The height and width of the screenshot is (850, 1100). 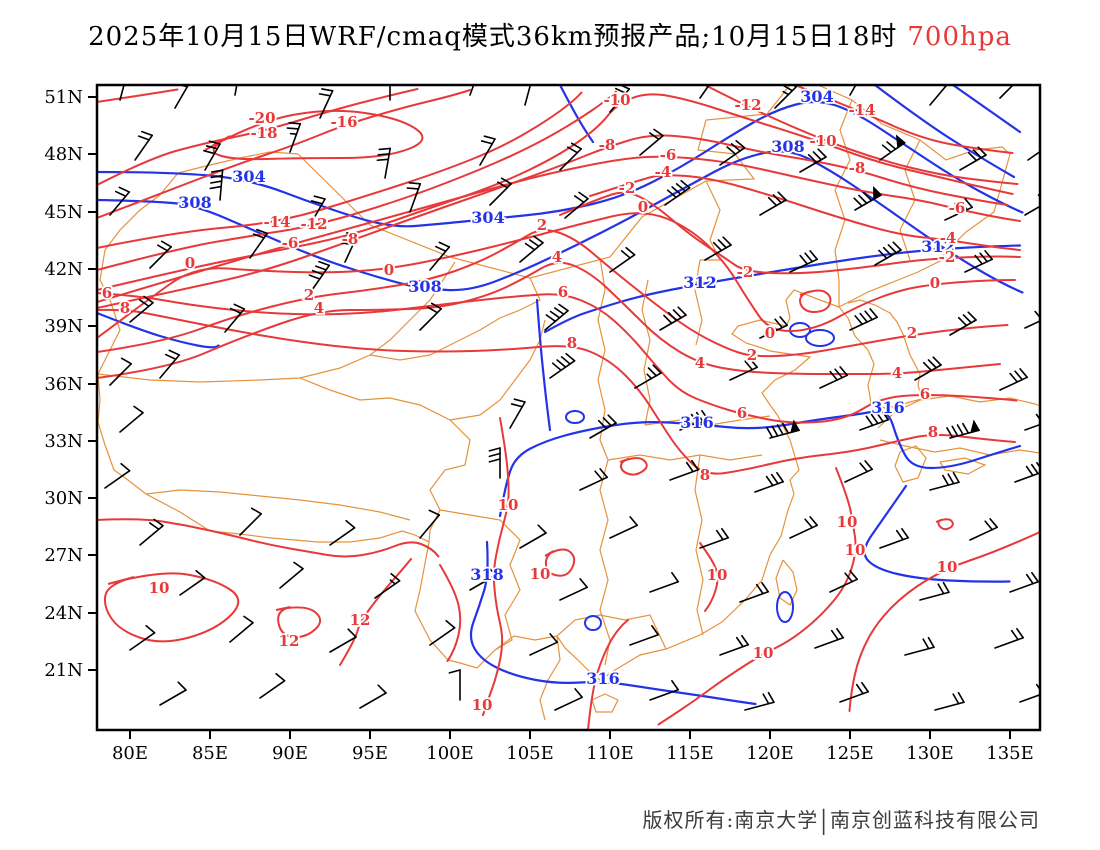 I want to click on contour-label: -2, so click(x=947, y=257).